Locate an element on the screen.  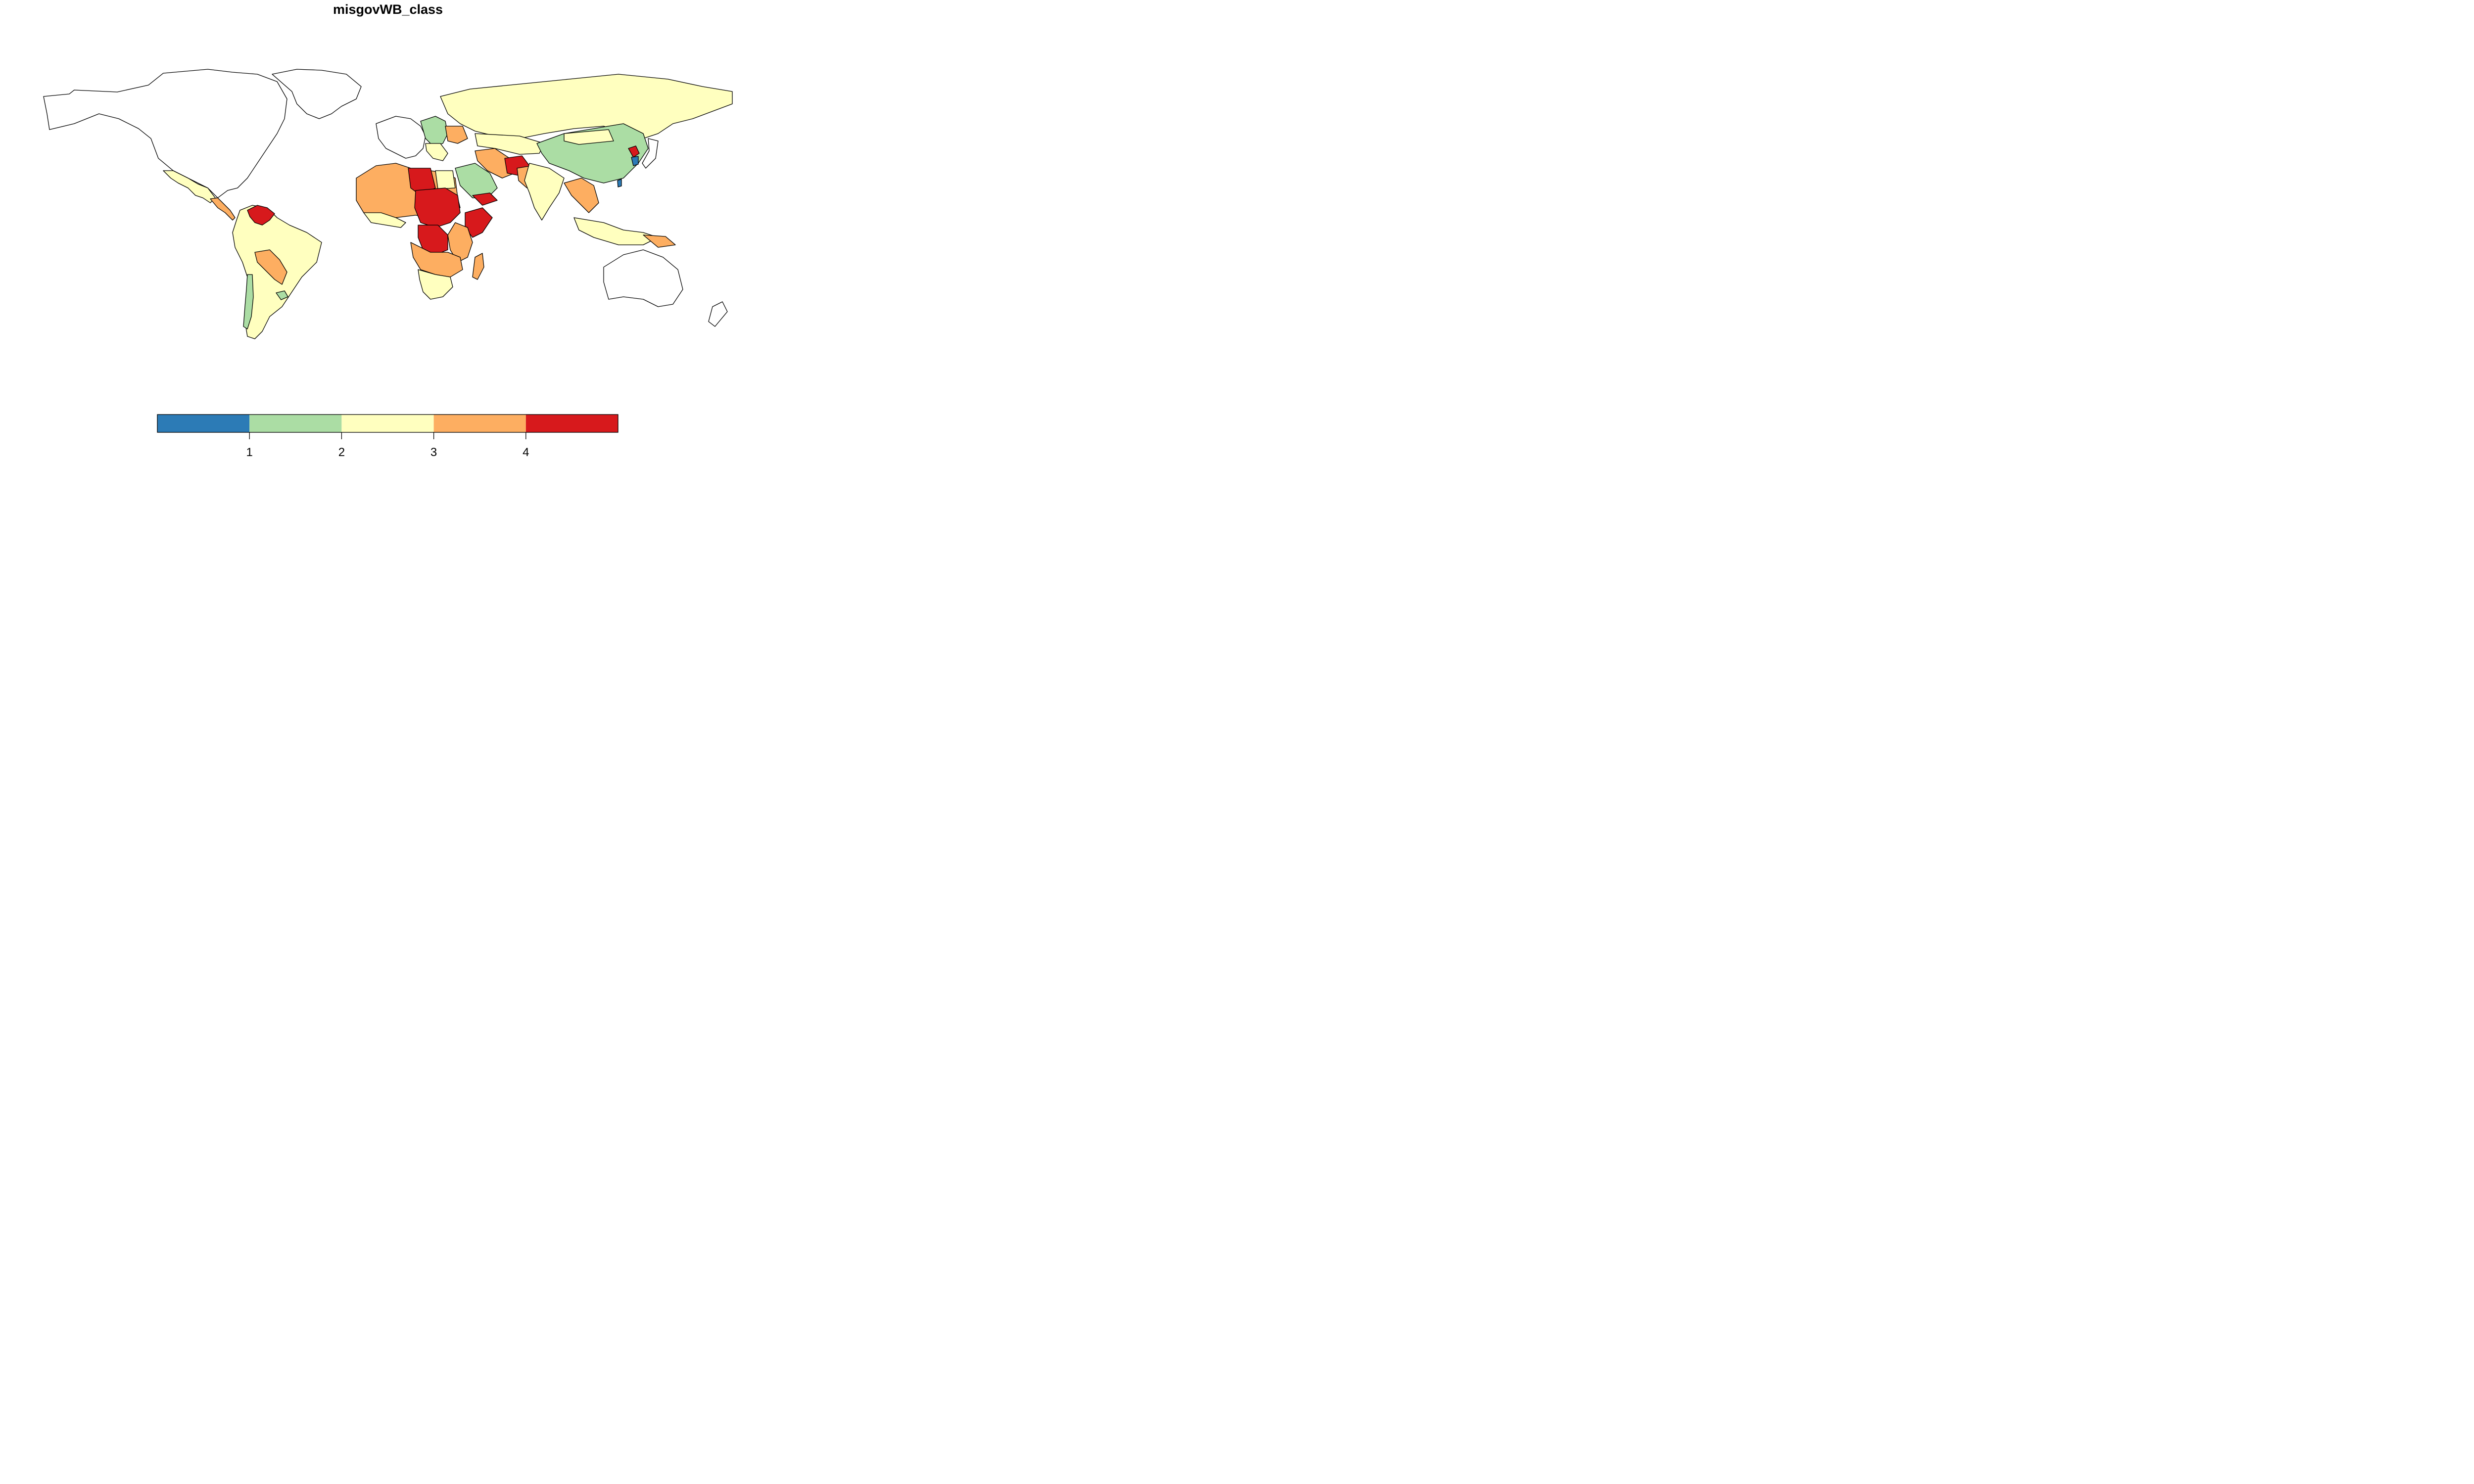
region-papua is located at coordinates (659, 241).